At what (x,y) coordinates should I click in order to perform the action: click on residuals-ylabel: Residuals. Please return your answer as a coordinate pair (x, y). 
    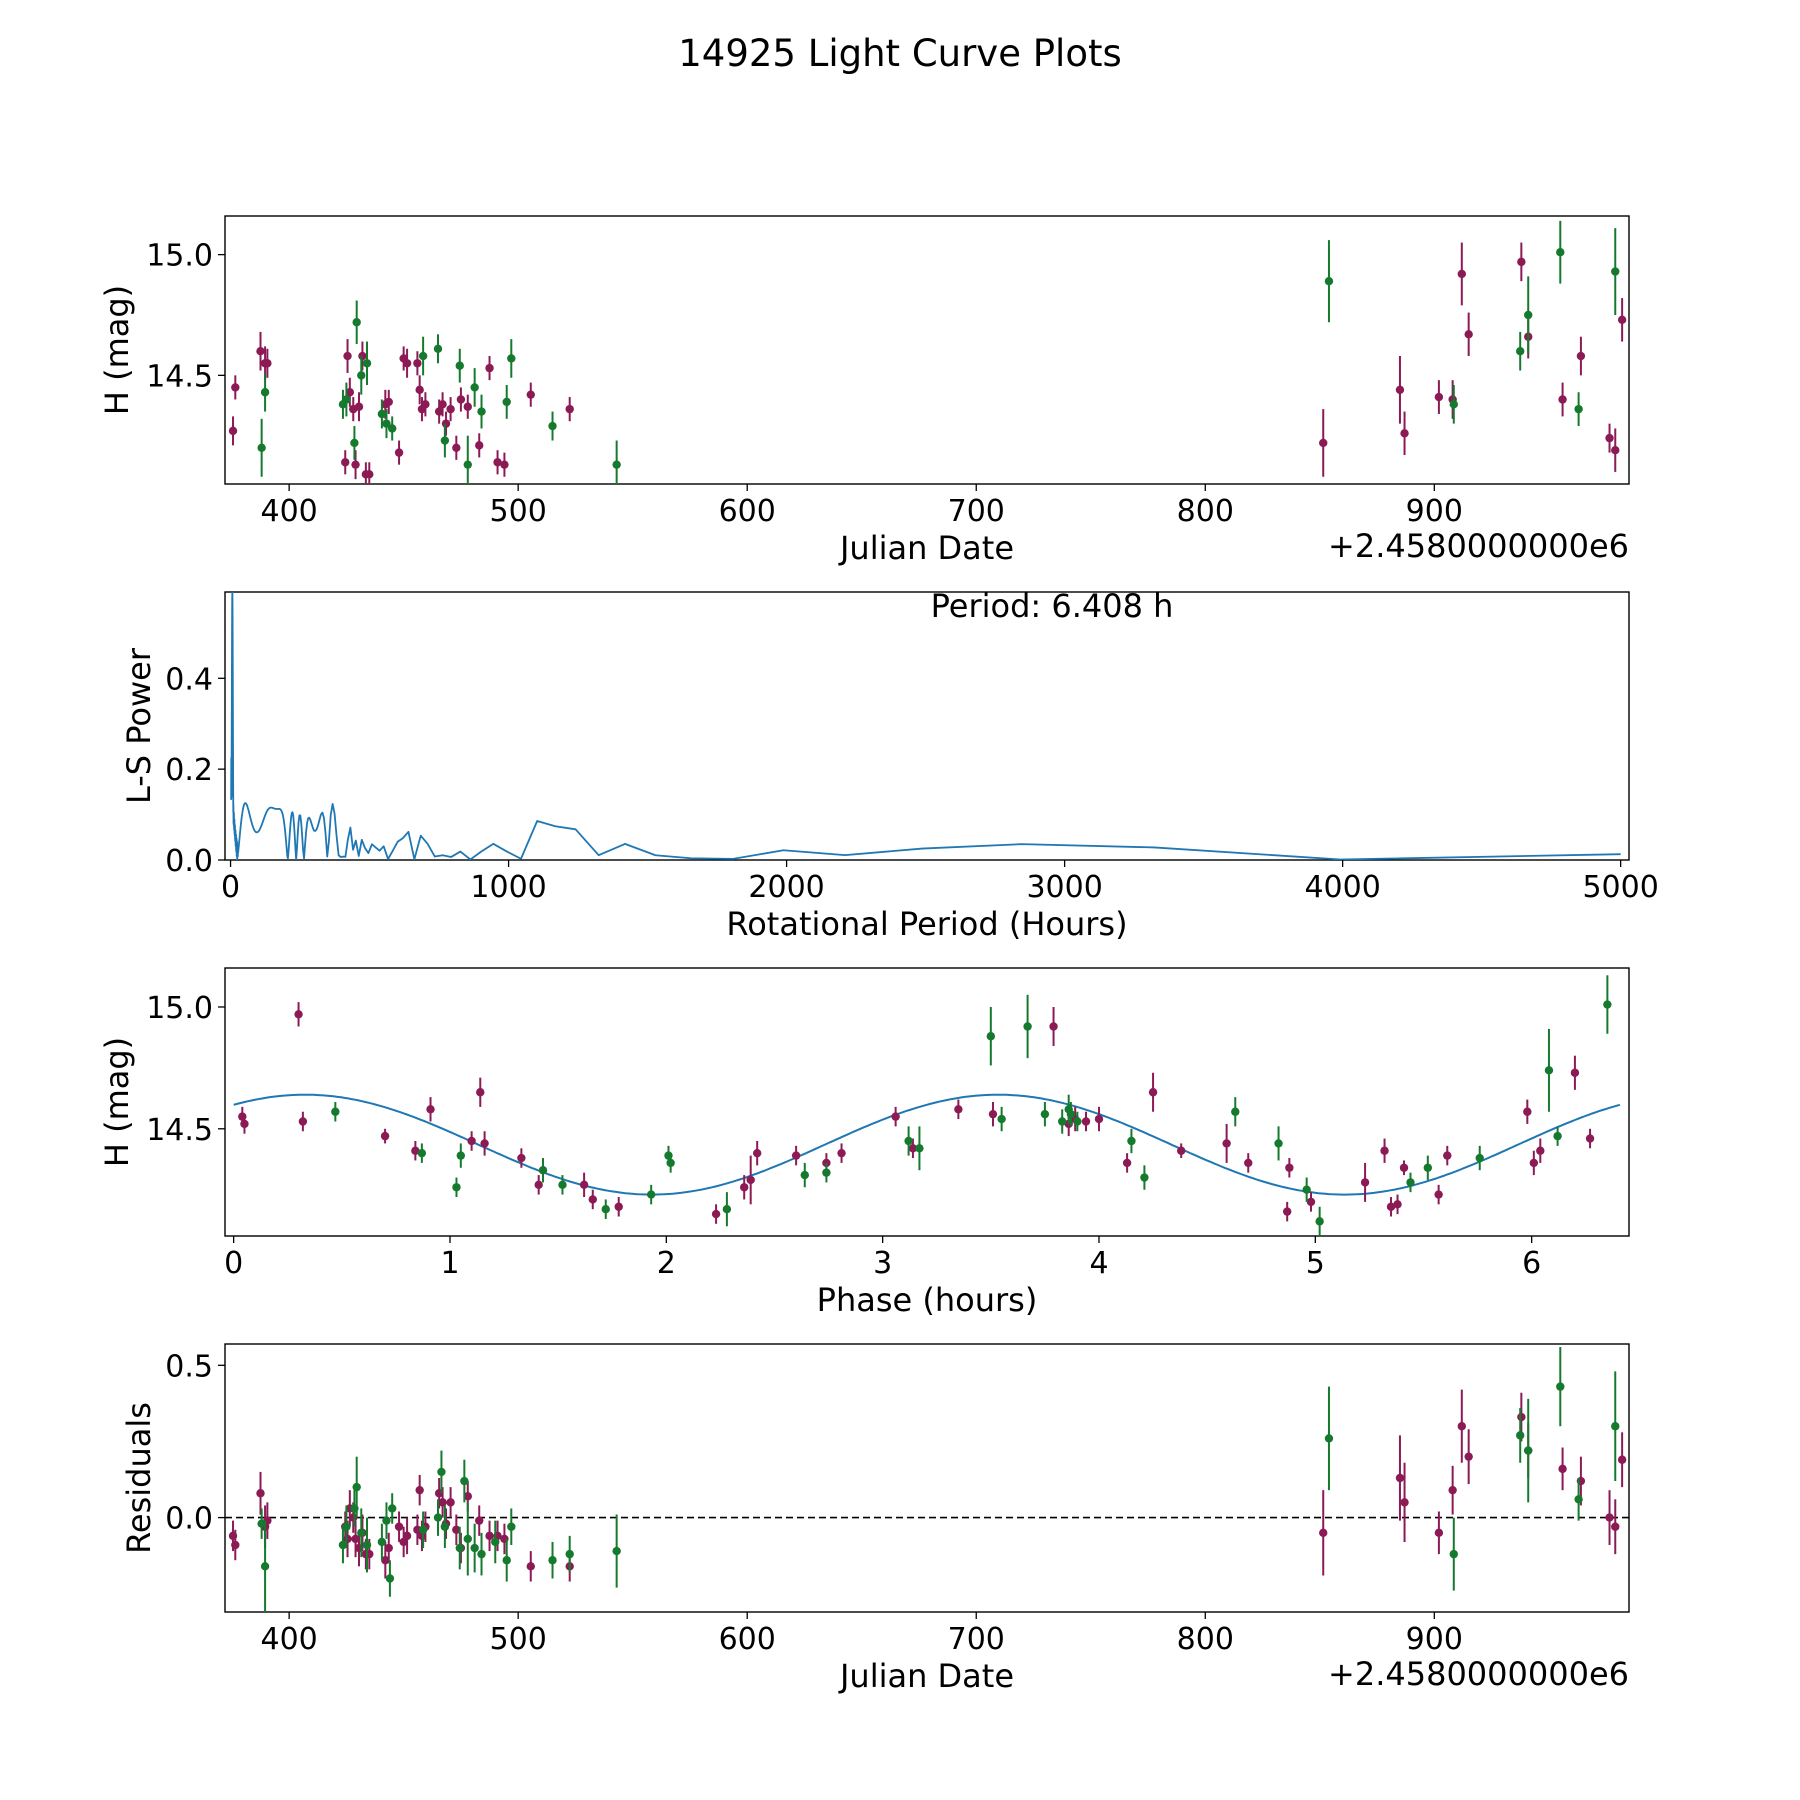
    Looking at the image, I should click on (139, 1478).